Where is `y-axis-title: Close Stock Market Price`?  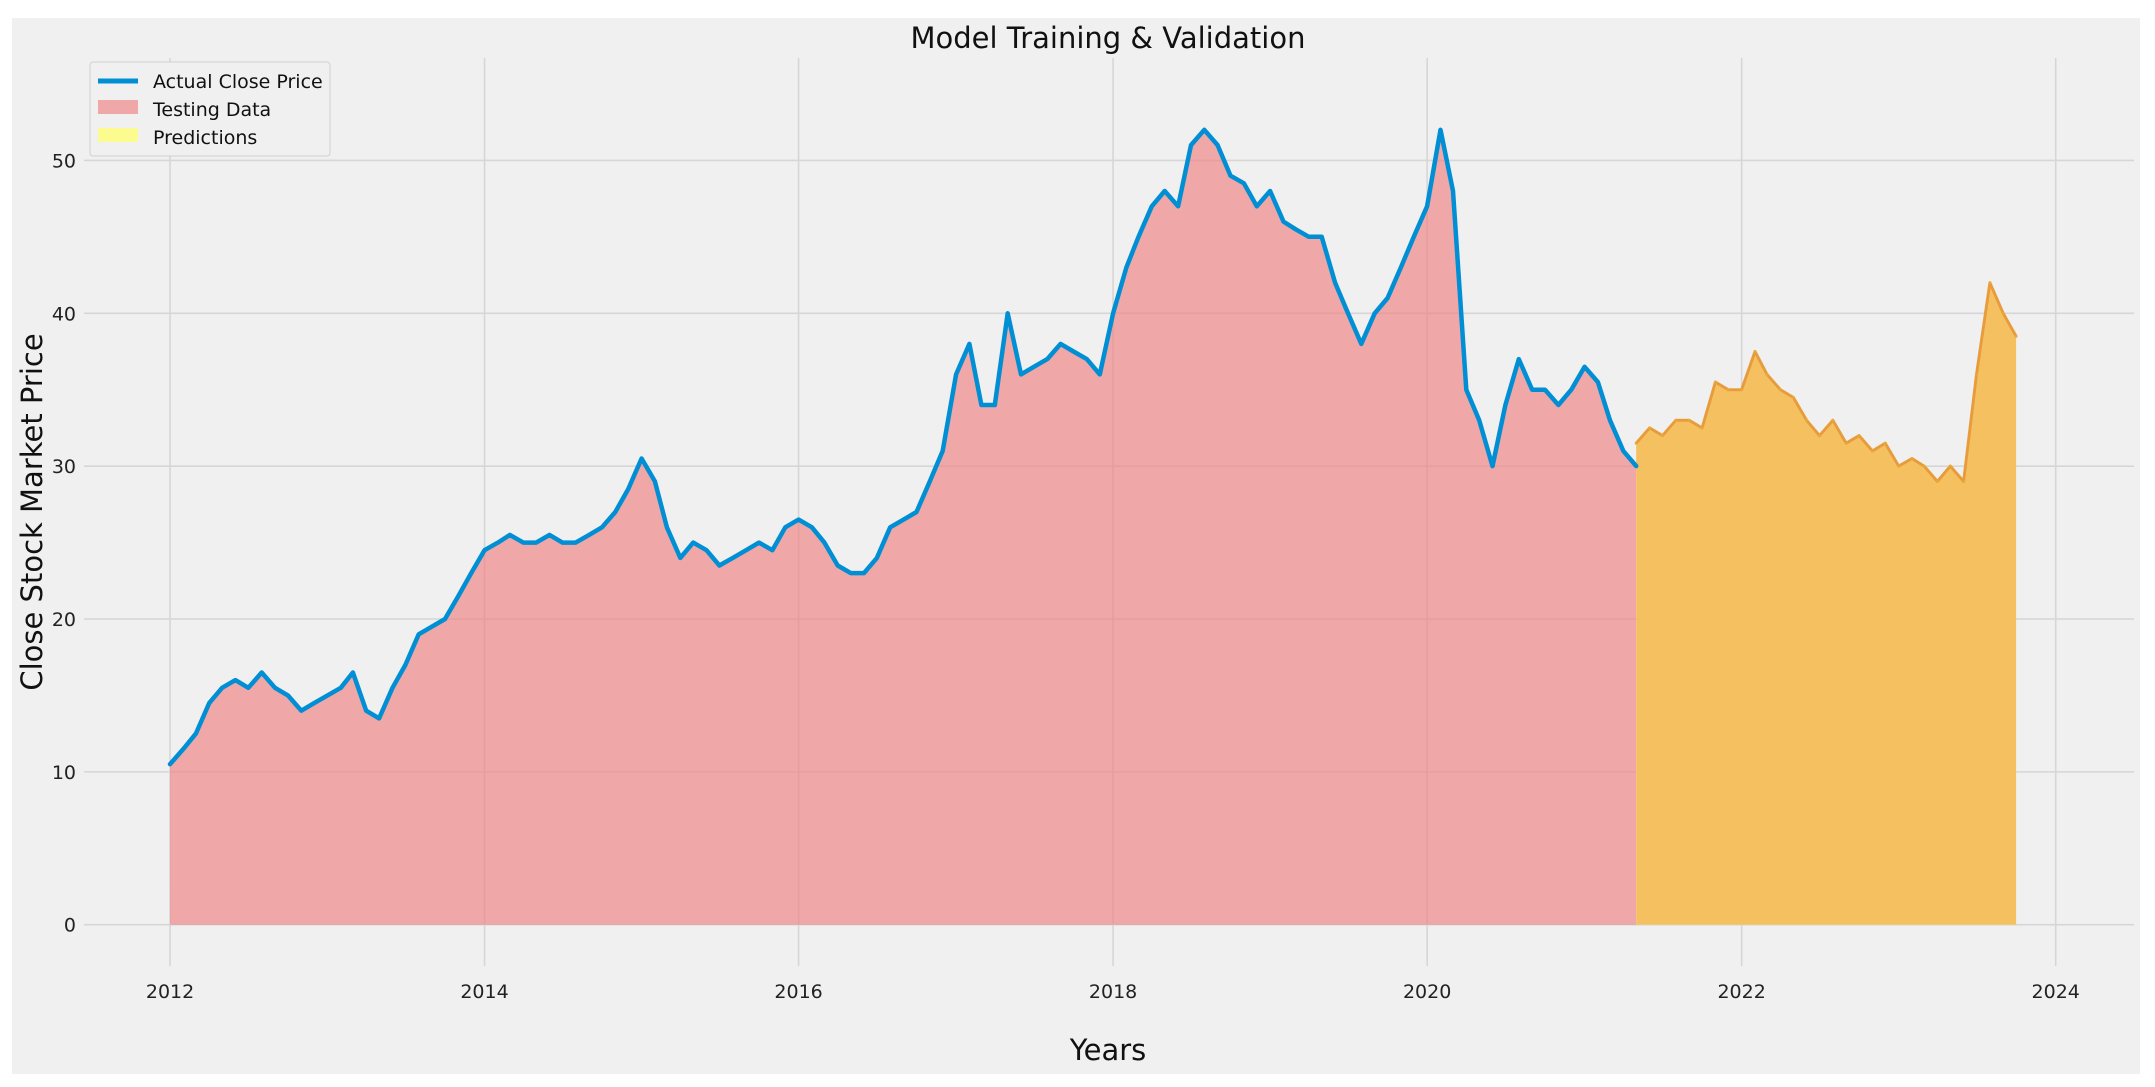 y-axis-title: Close Stock Market Price is located at coordinates (32, 511).